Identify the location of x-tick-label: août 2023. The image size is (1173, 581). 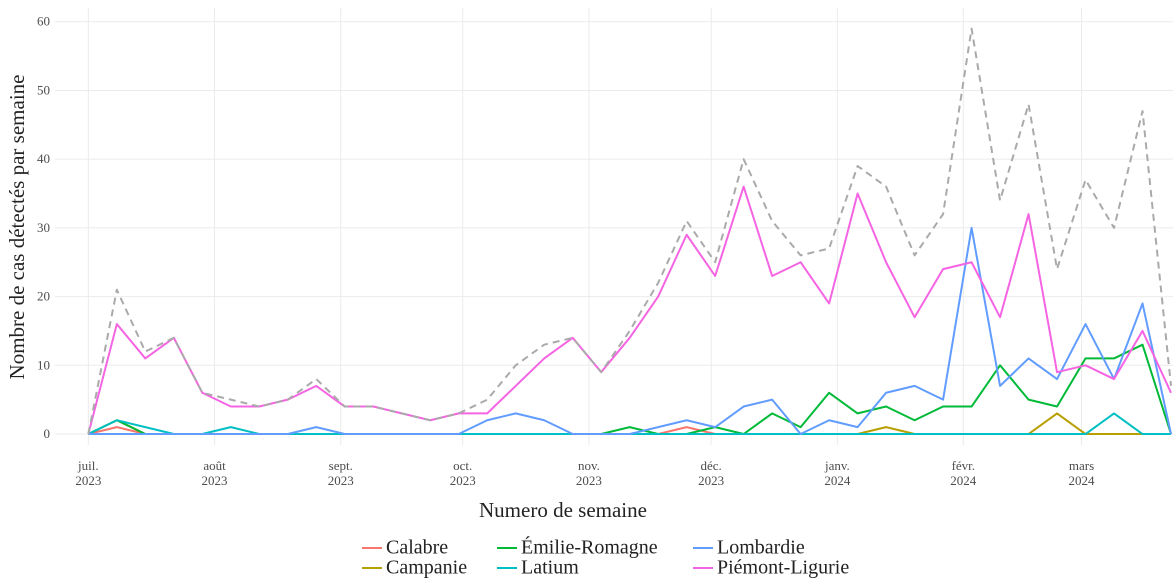
(215, 473).